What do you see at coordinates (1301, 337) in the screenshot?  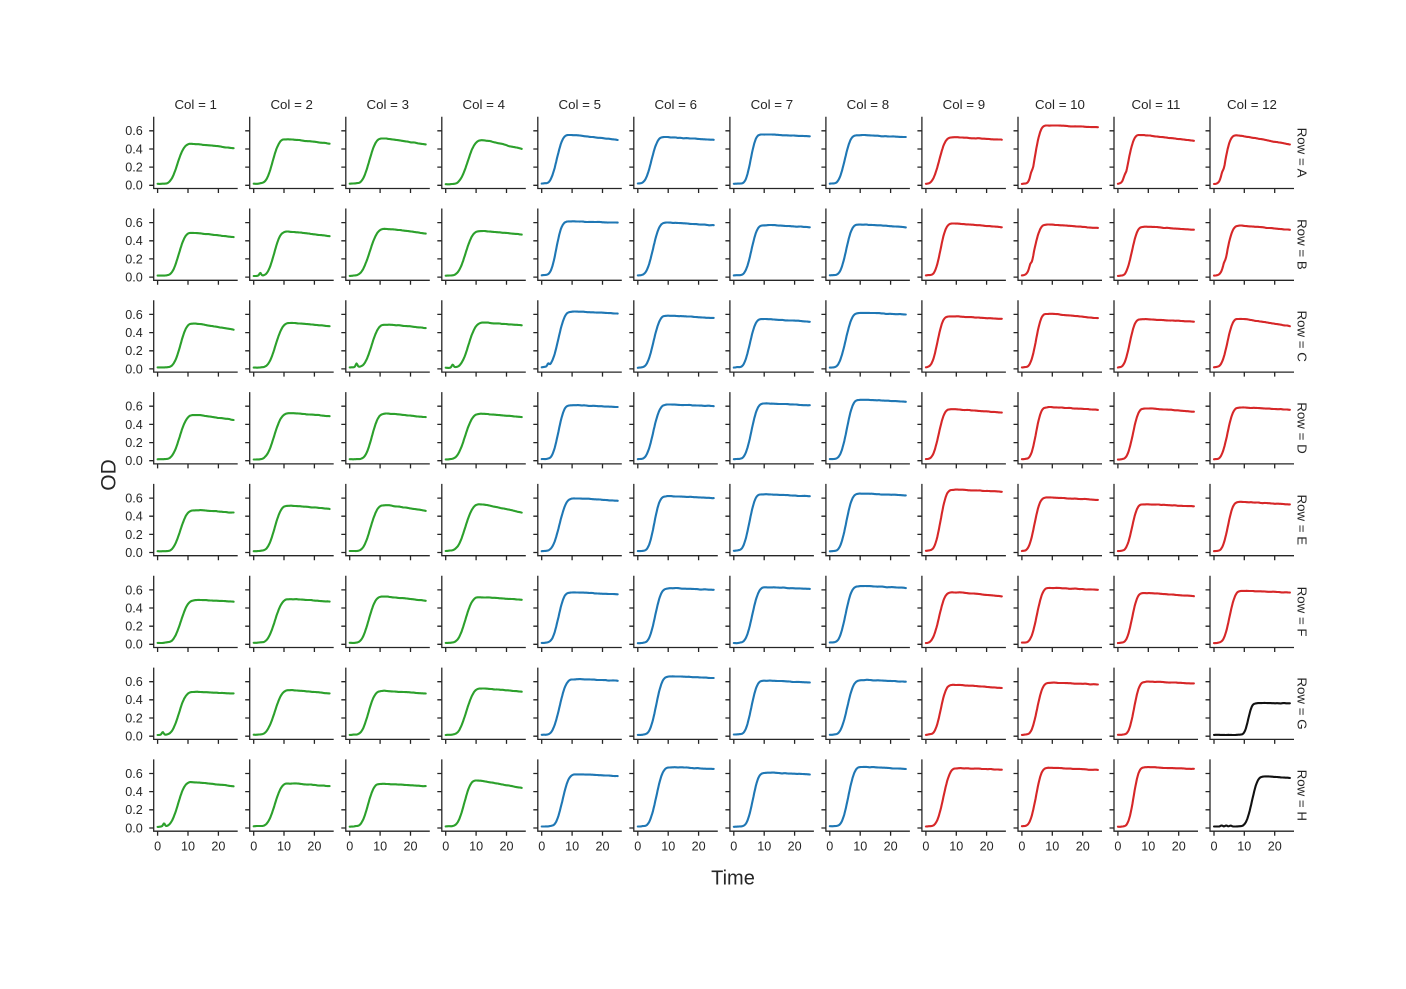 I see `svg-text: Row = C` at bounding box center [1301, 337].